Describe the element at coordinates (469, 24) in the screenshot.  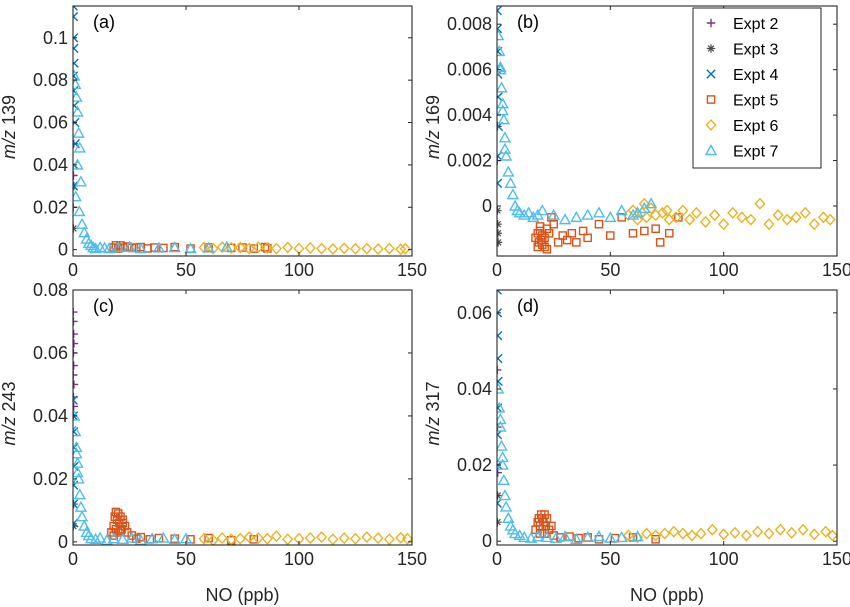
I see `y-tick-label: 0.008` at that location.